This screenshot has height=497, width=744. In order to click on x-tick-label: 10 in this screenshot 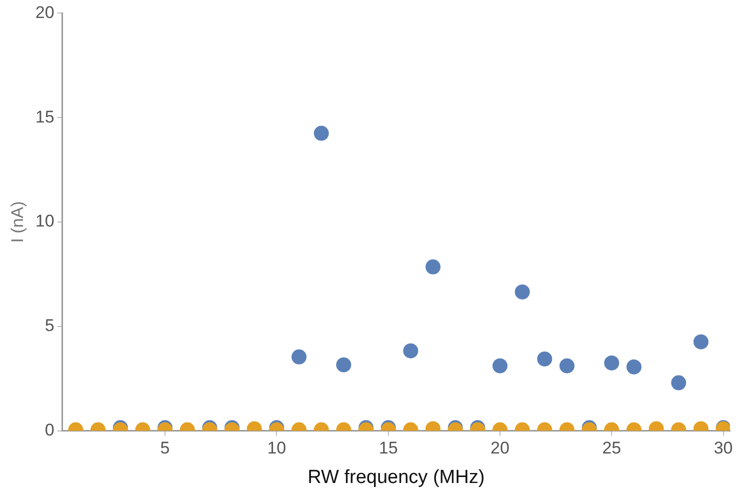, I will do `click(276, 448)`.